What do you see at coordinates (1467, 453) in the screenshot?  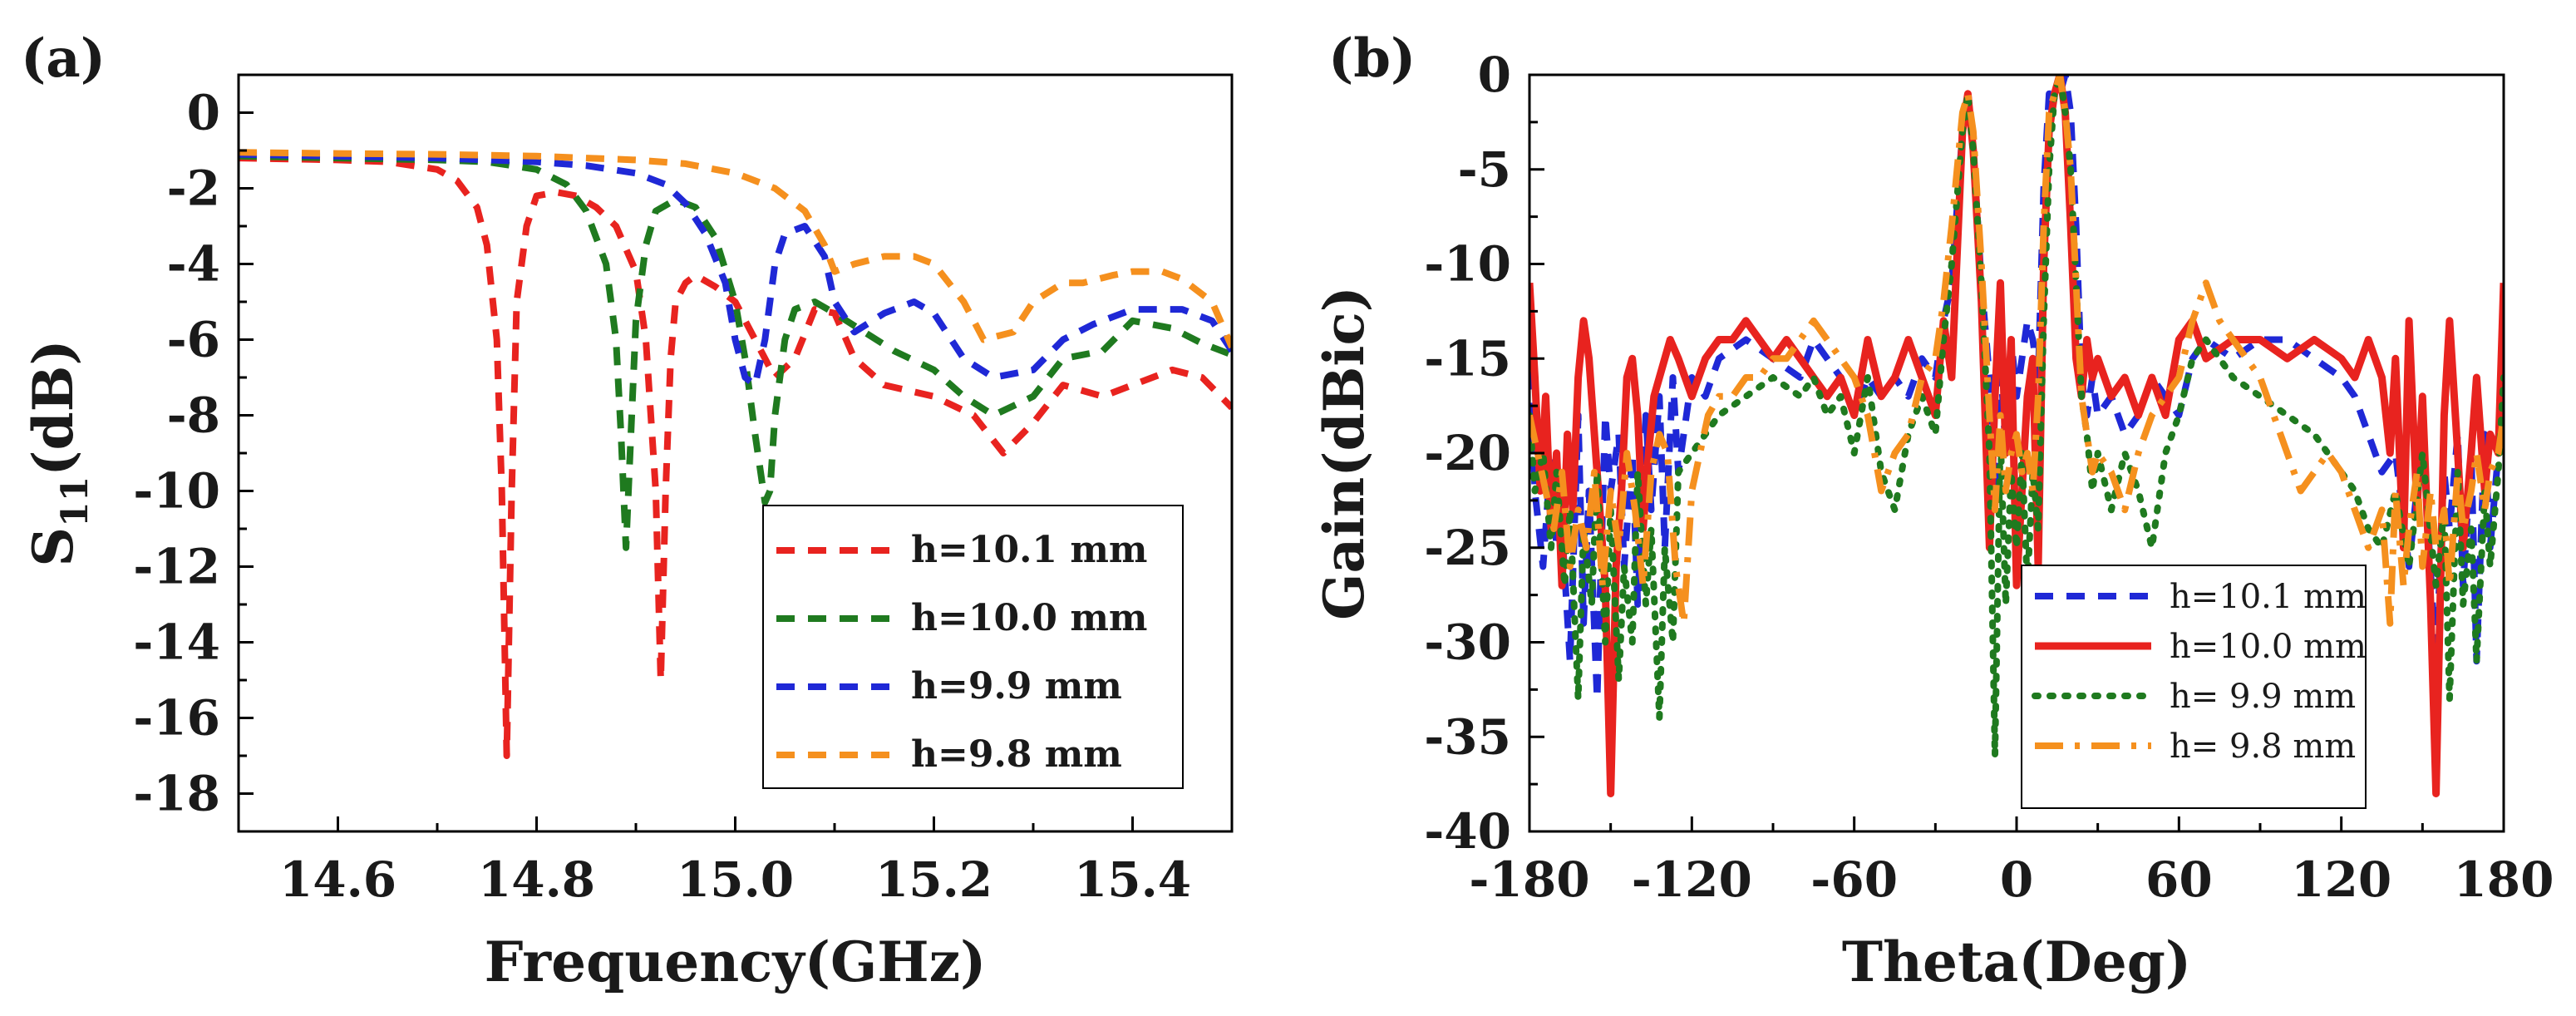 I see `y-tick-label: -20` at bounding box center [1467, 453].